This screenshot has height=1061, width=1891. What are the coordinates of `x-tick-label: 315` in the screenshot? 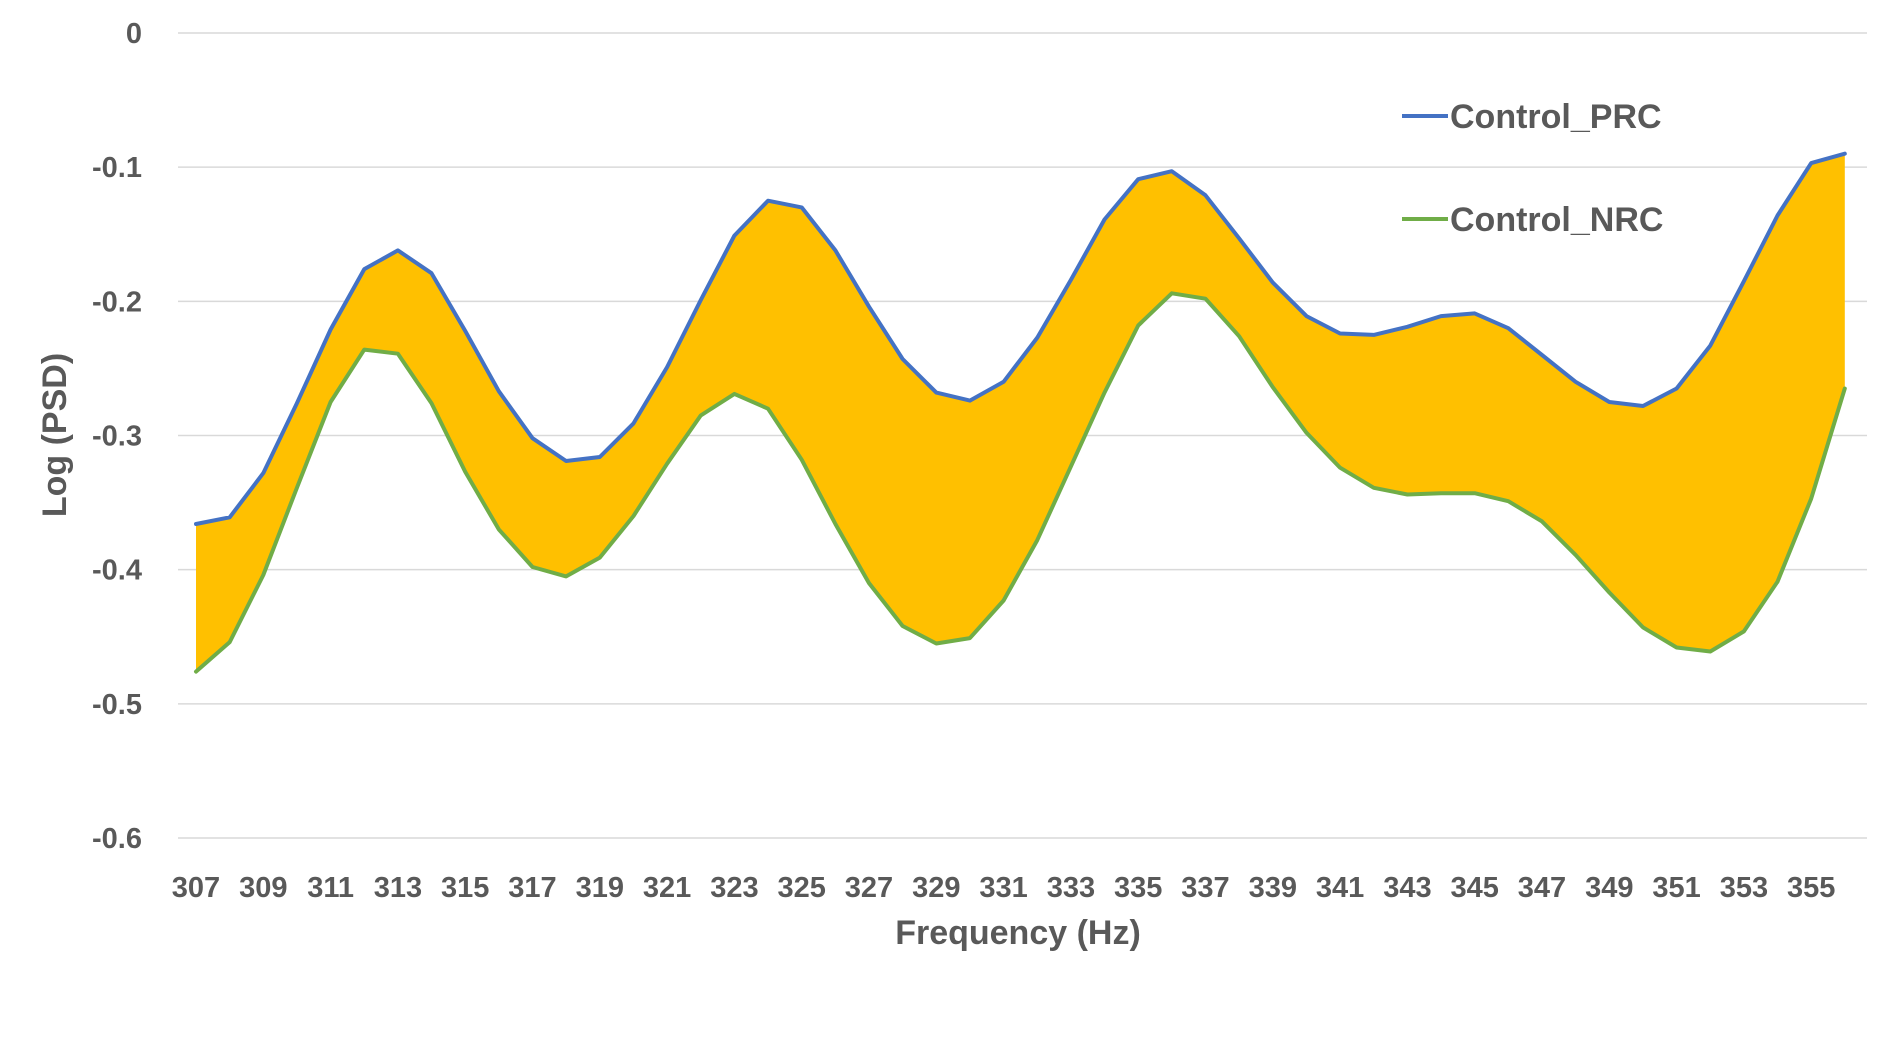 It's located at (465, 888).